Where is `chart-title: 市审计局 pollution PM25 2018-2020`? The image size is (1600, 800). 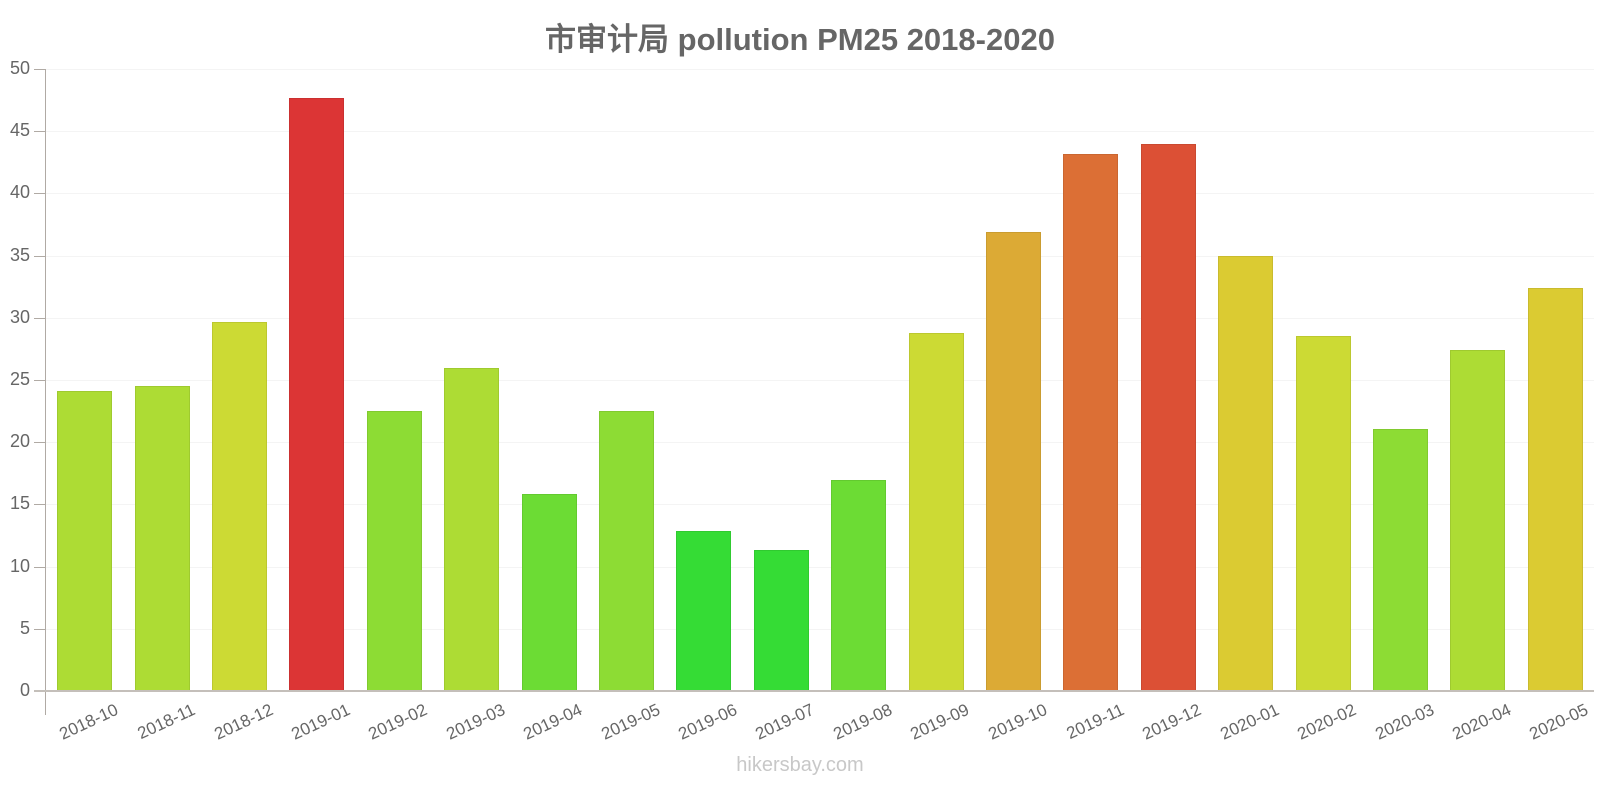 chart-title: 市审计局 pollution PM25 2018-2020 is located at coordinates (800, 39).